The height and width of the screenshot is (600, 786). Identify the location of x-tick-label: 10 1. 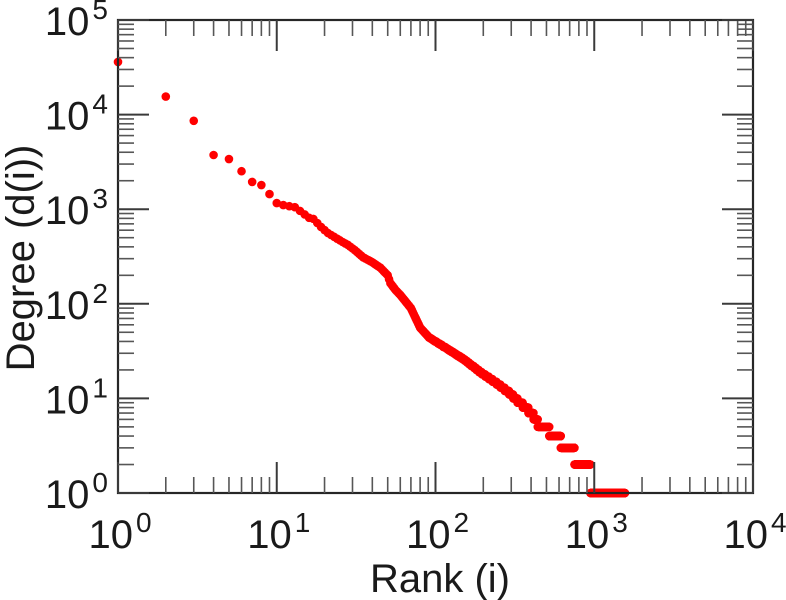
(278, 532).